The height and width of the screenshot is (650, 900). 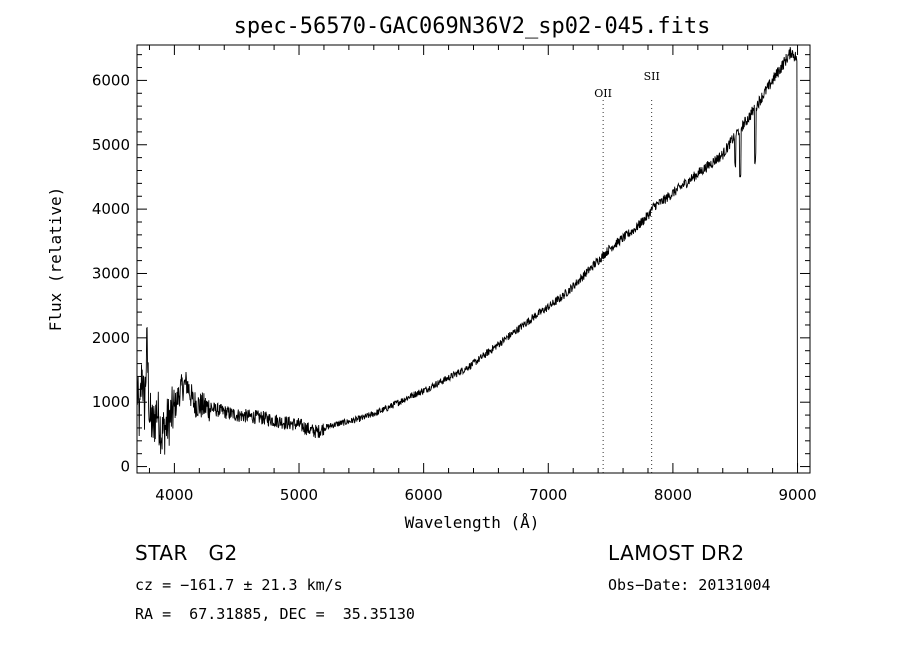 I want to click on line-markers: OII SII, so click(x=627, y=271).